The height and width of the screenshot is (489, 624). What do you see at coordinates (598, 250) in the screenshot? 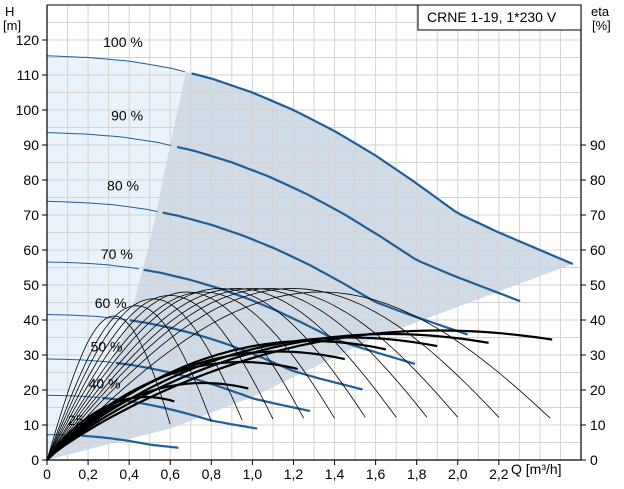
I see `y-right-tick-label: 60` at bounding box center [598, 250].